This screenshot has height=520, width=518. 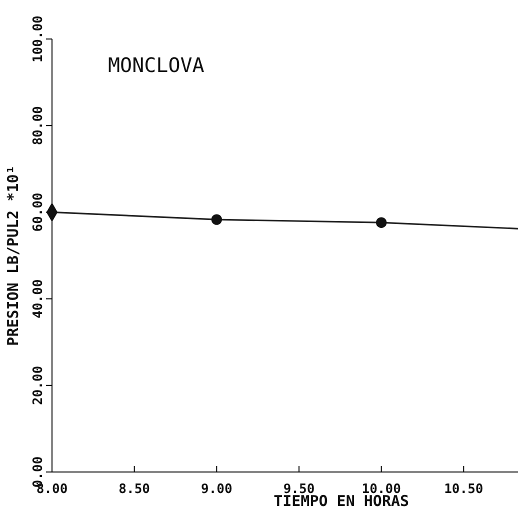 I want to click on y-tick-label: 20.00, so click(x=38, y=385).